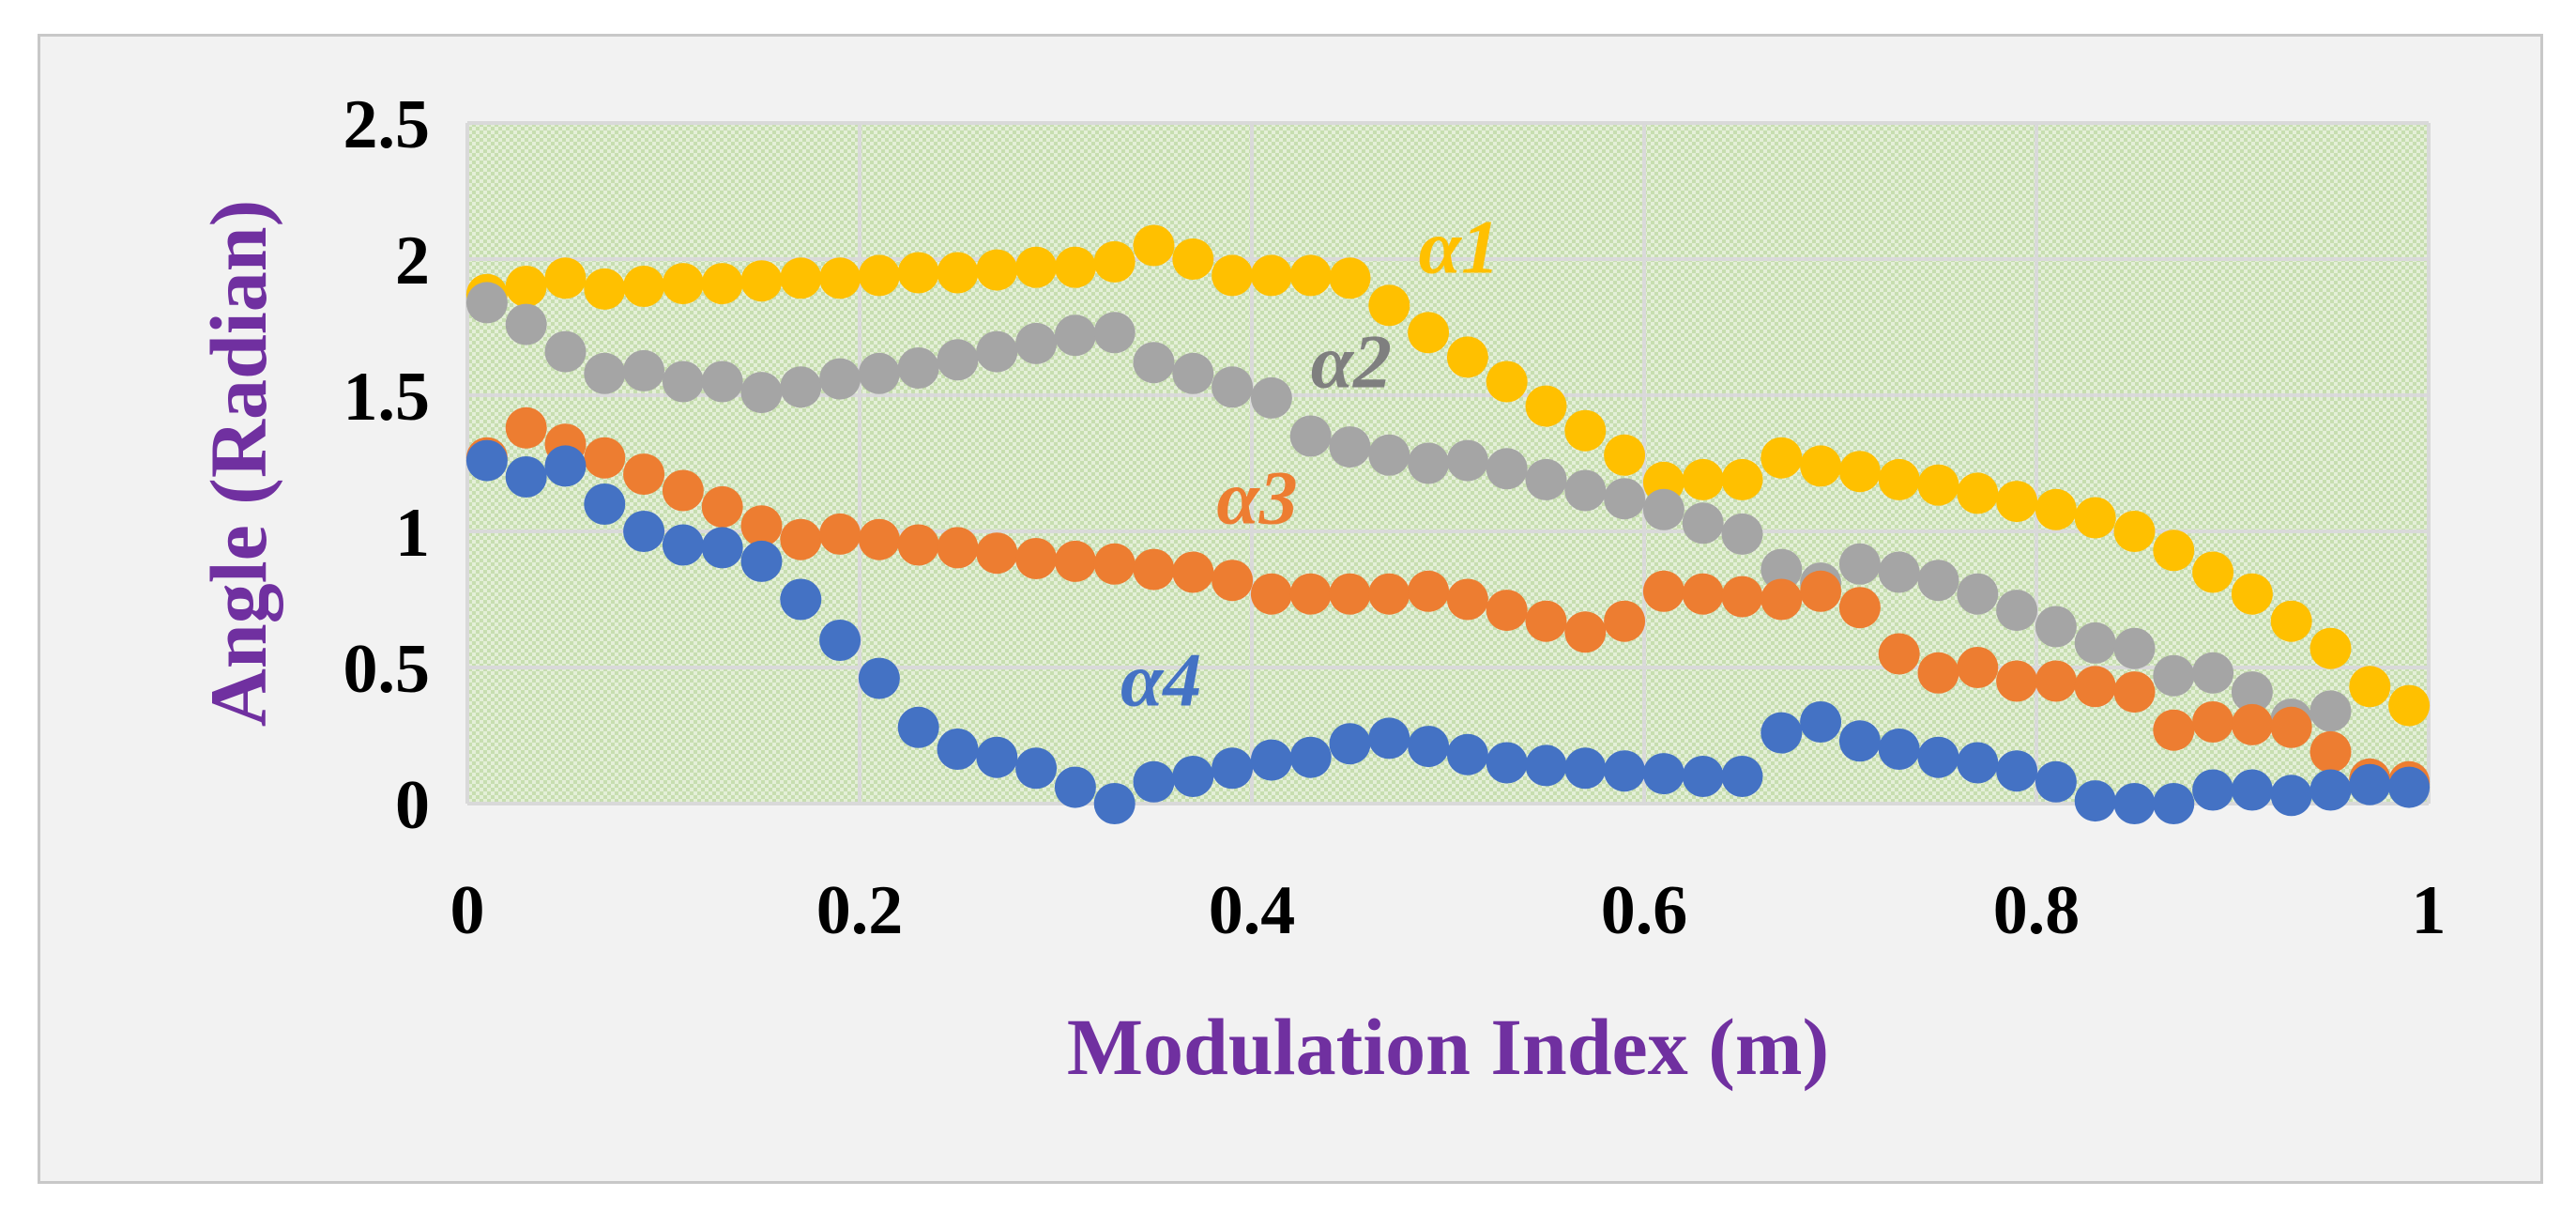  Describe the element at coordinates (1256, 497) in the screenshot. I see `series-label-3: α3` at that location.